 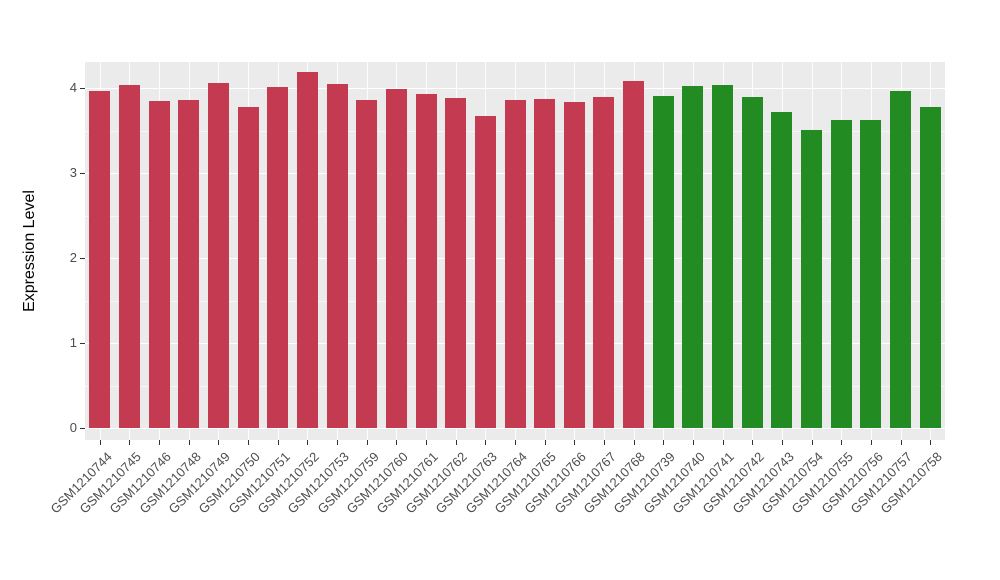 What do you see at coordinates (73, 342) in the screenshot?
I see `y-tick-label: 1` at bounding box center [73, 342].